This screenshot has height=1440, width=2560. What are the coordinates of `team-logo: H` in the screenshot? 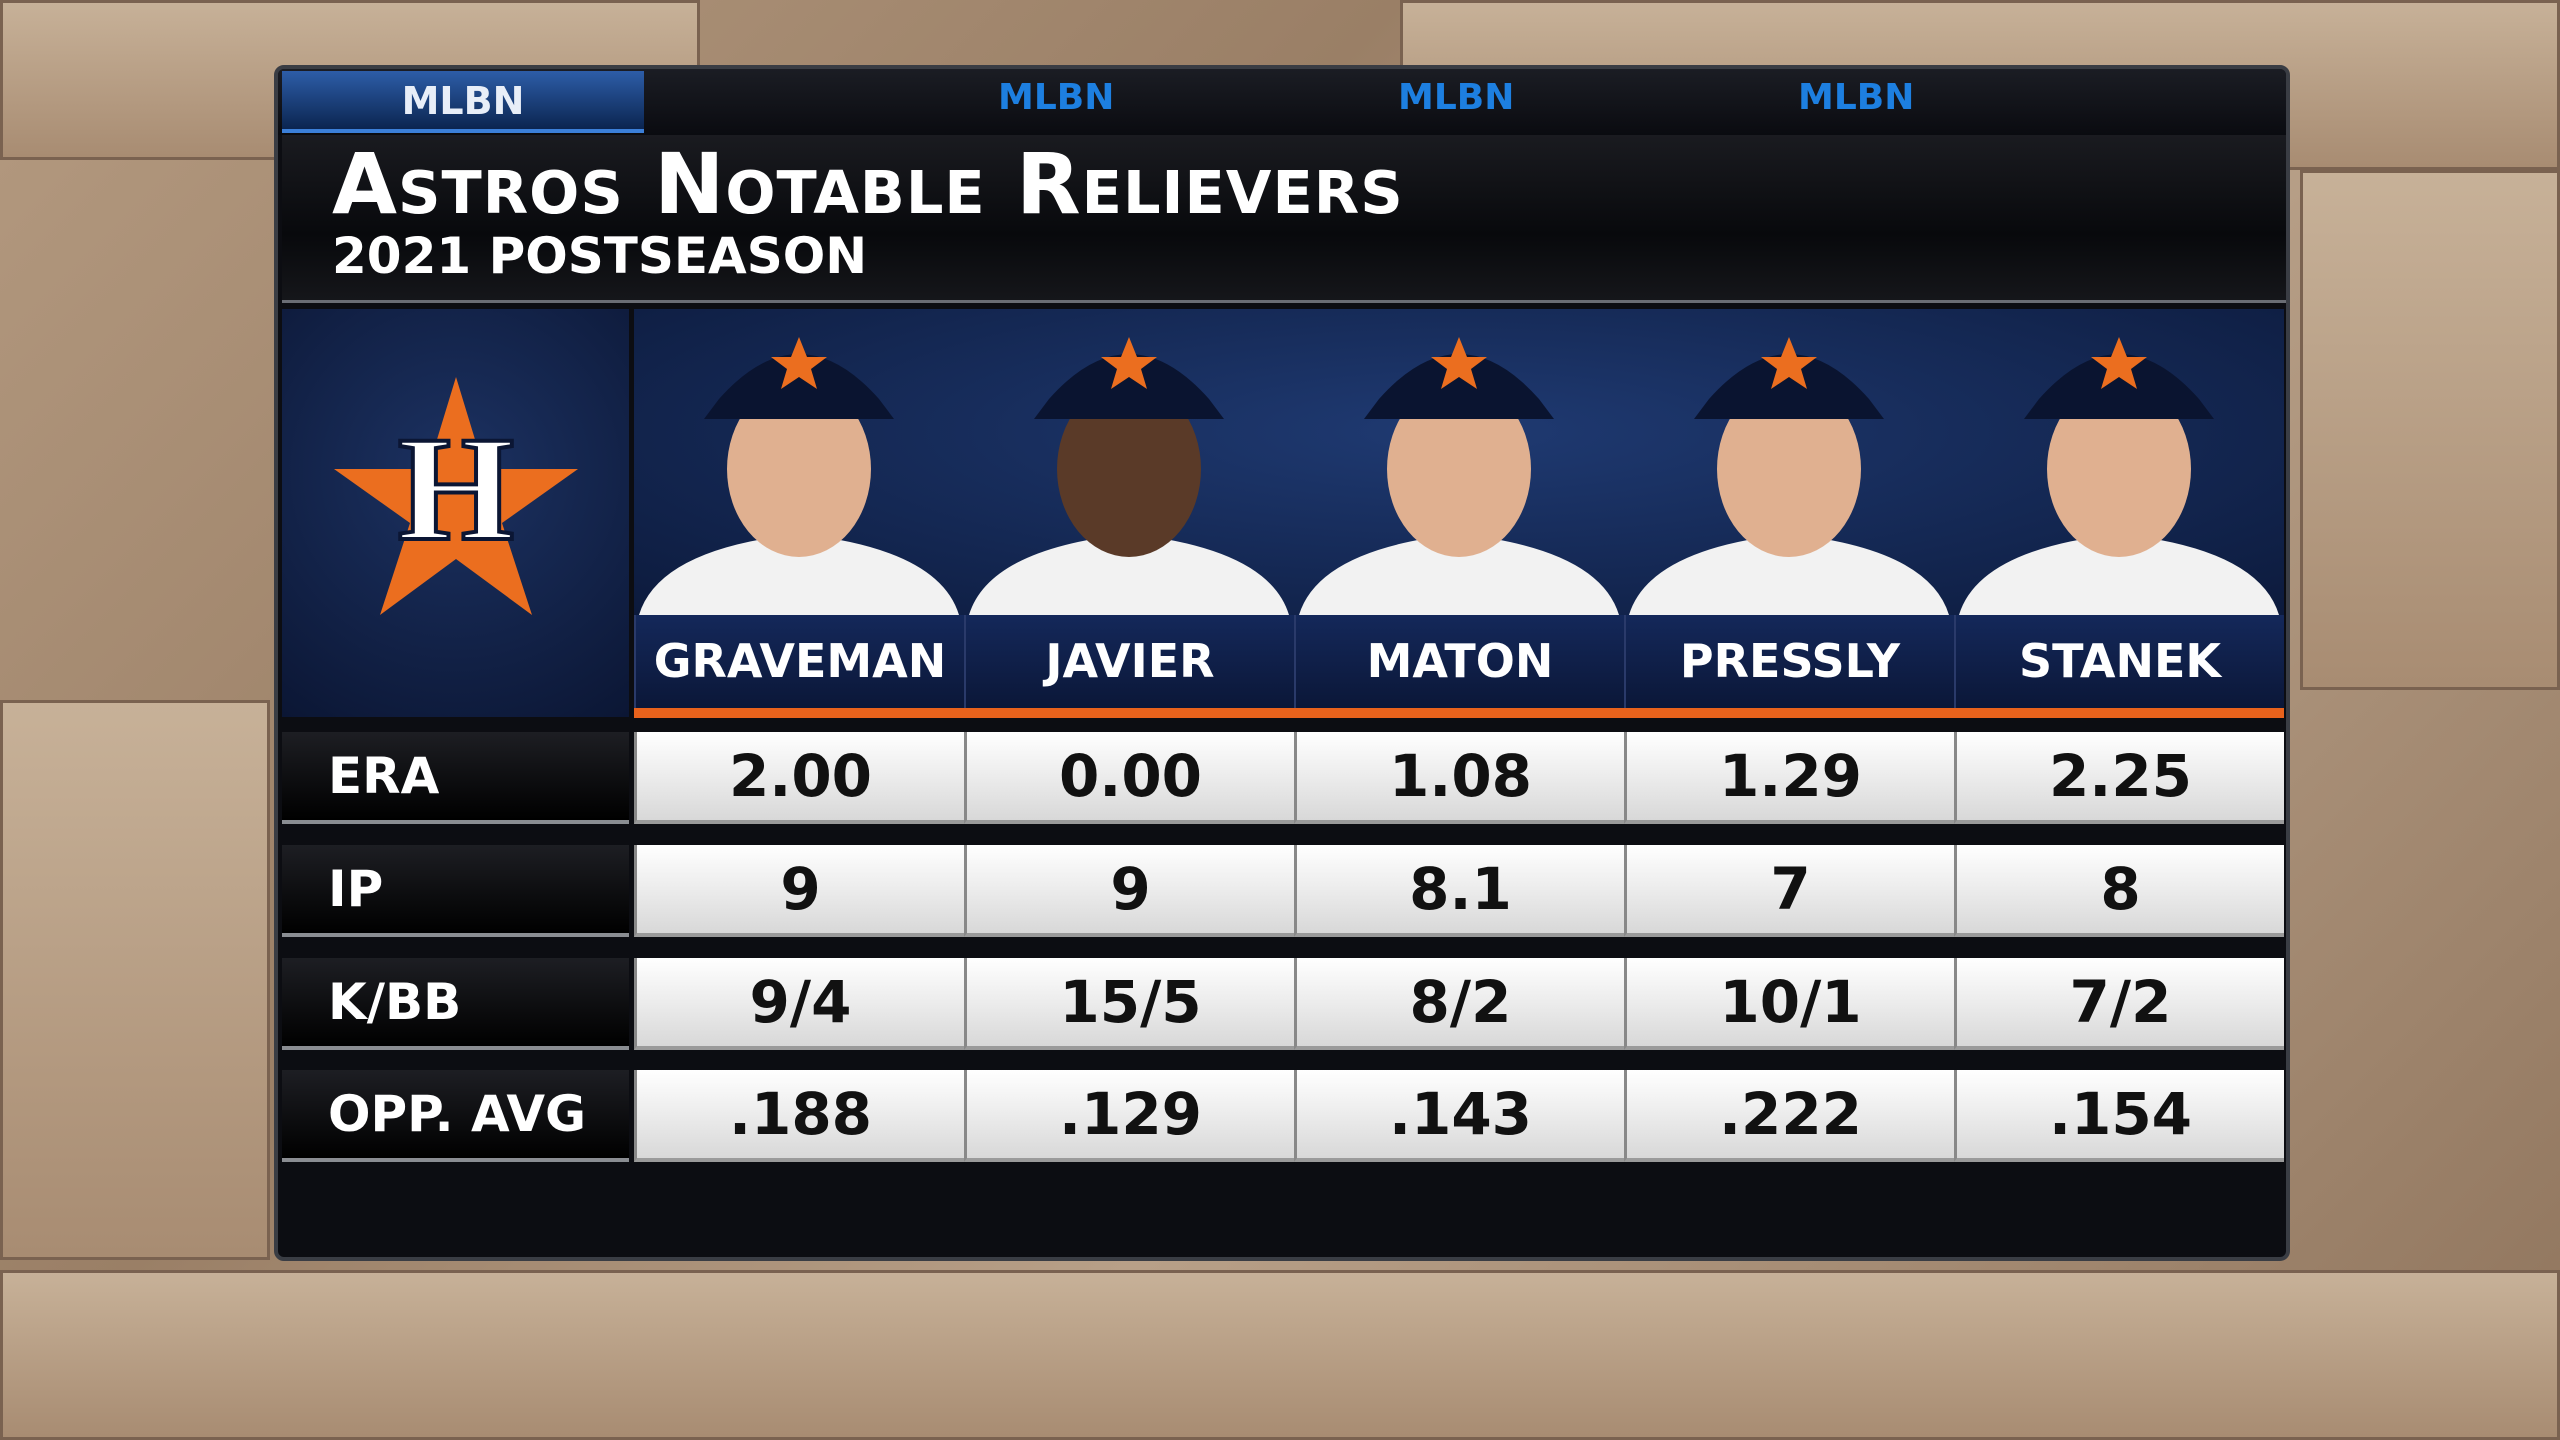 It's located at (455, 513).